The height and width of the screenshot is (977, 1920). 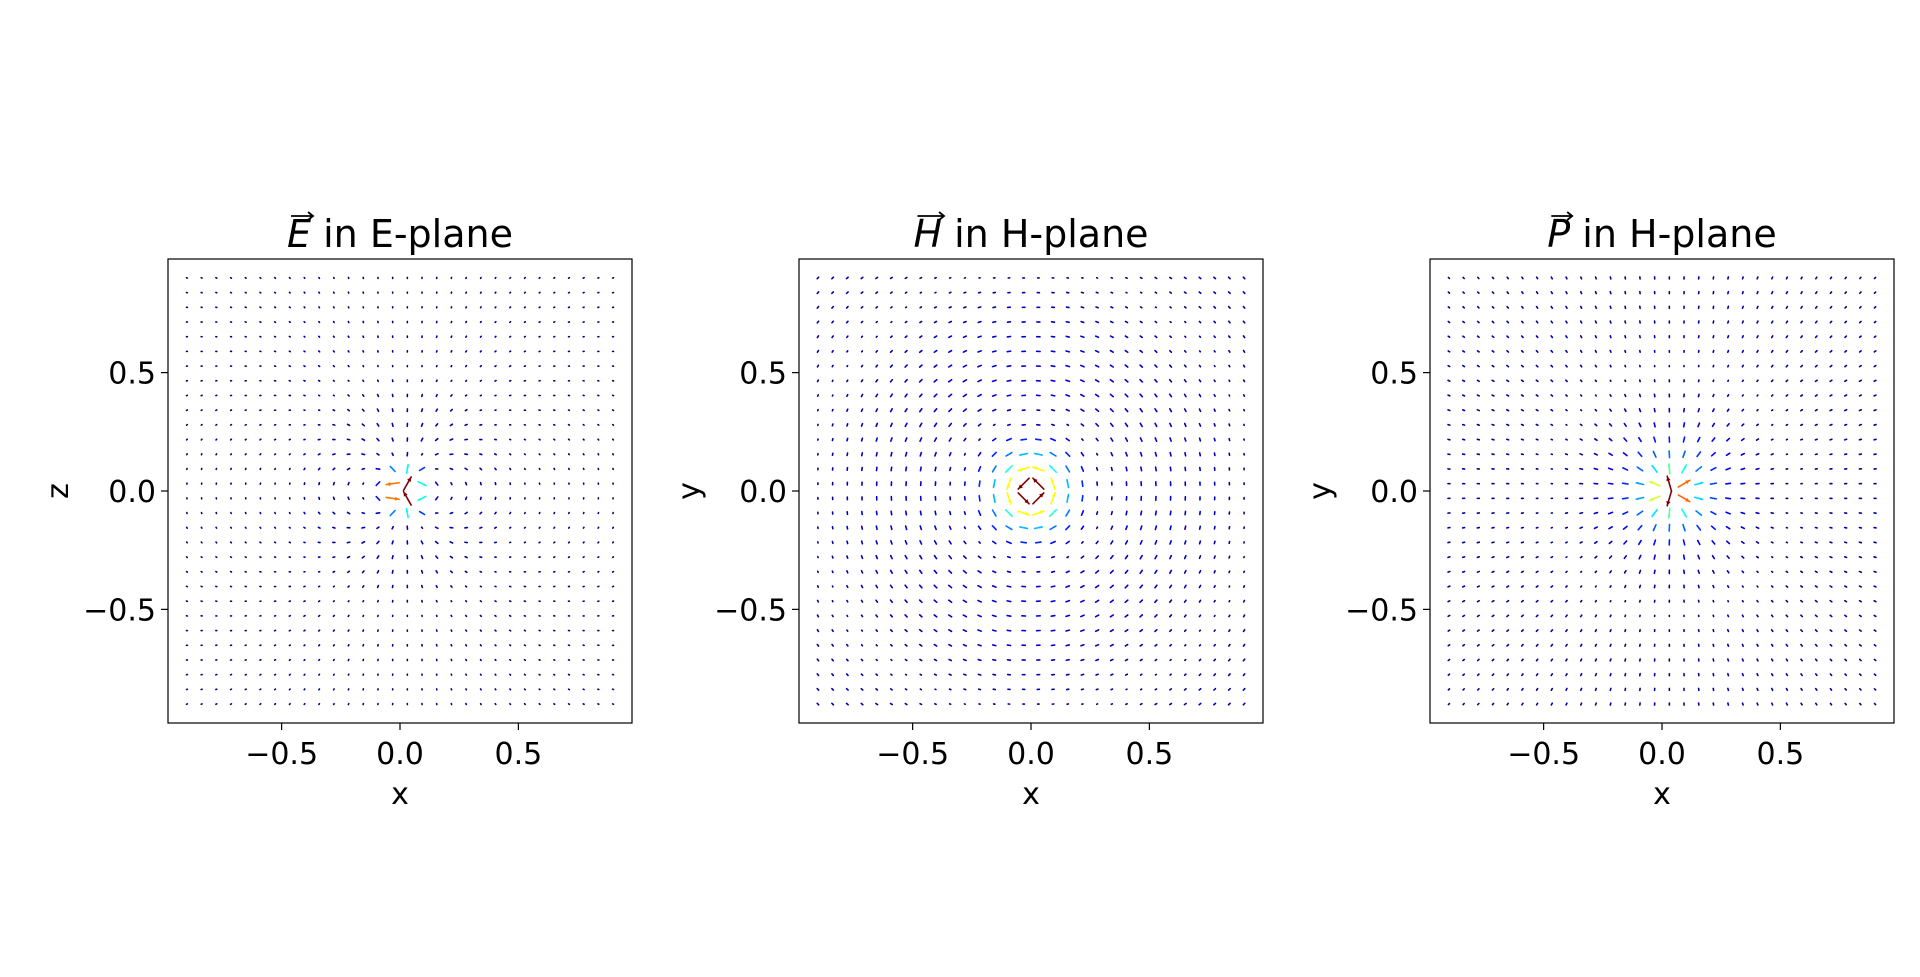 What do you see at coordinates (132, 374) in the screenshot?
I see `y-tick-label: 0.5` at bounding box center [132, 374].